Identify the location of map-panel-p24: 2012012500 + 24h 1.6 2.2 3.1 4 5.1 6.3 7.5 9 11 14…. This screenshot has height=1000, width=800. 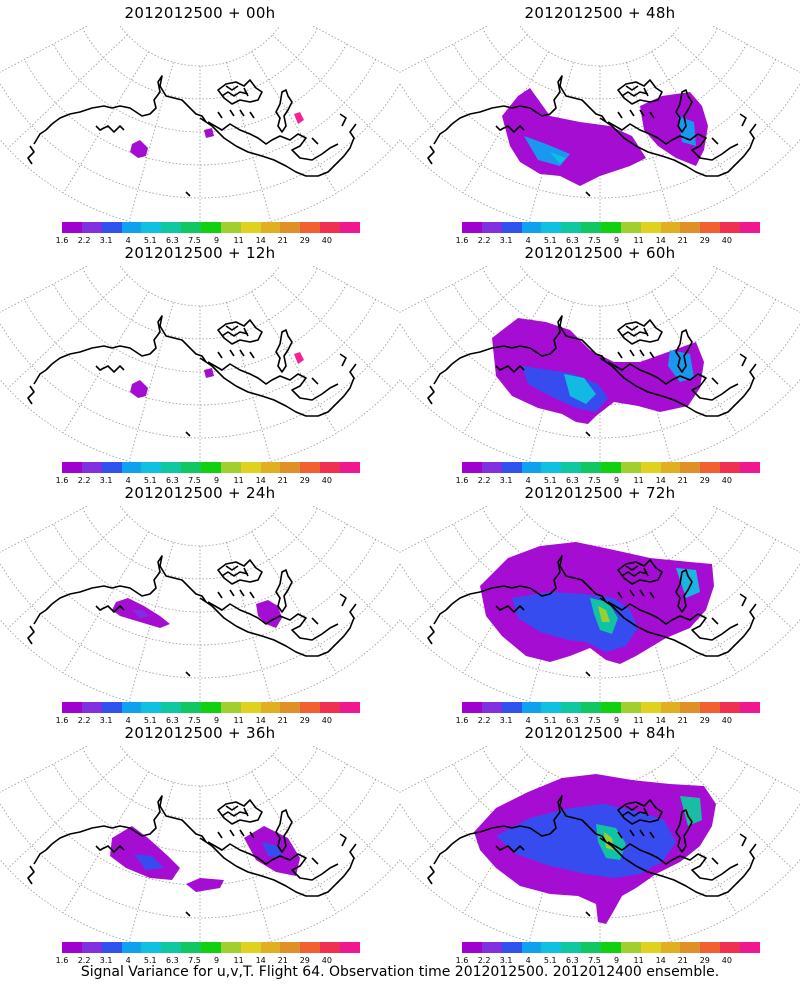
(200, 604).